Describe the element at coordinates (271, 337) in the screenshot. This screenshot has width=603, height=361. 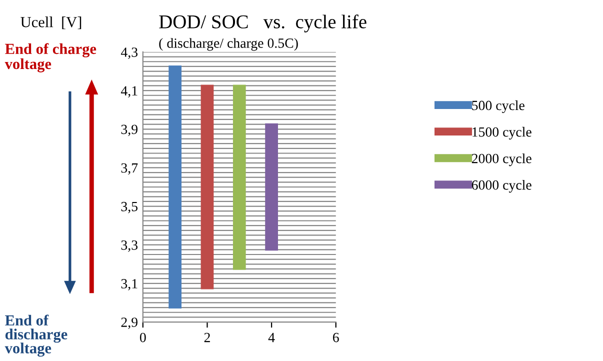
I see `x-tick-label: 4` at that location.